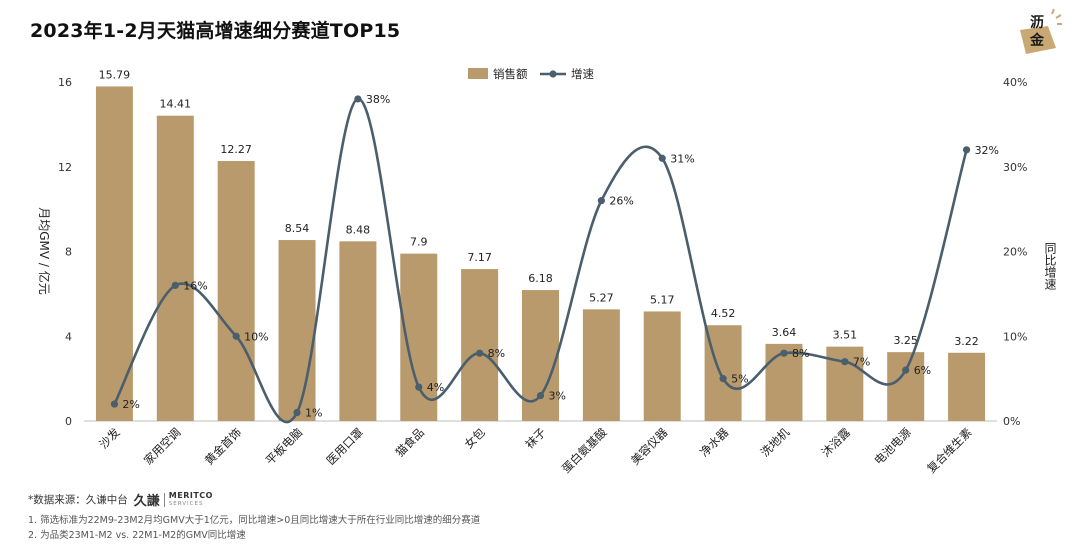 The image size is (1080, 546). I want to click on x-tick-label: 黄金首饰, so click(223, 446).